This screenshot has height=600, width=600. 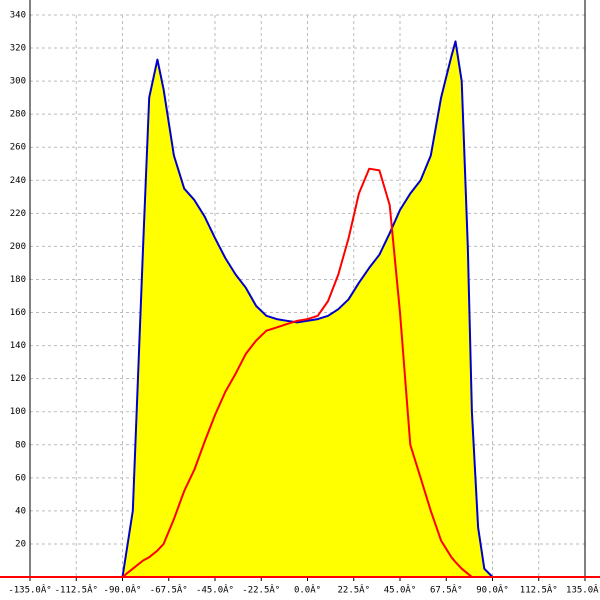 What do you see at coordinates (18, 280) in the screenshot?
I see `y-tick-label: 180` at bounding box center [18, 280].